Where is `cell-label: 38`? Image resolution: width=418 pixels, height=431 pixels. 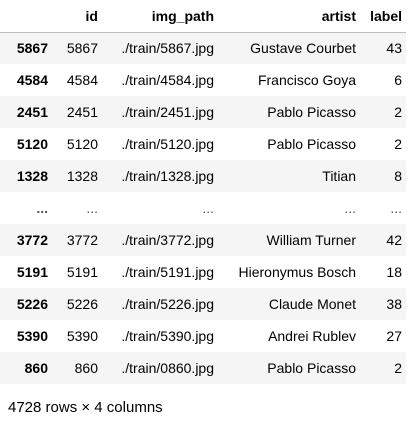 cell-label: 38 is located at coordinates (394, 304).